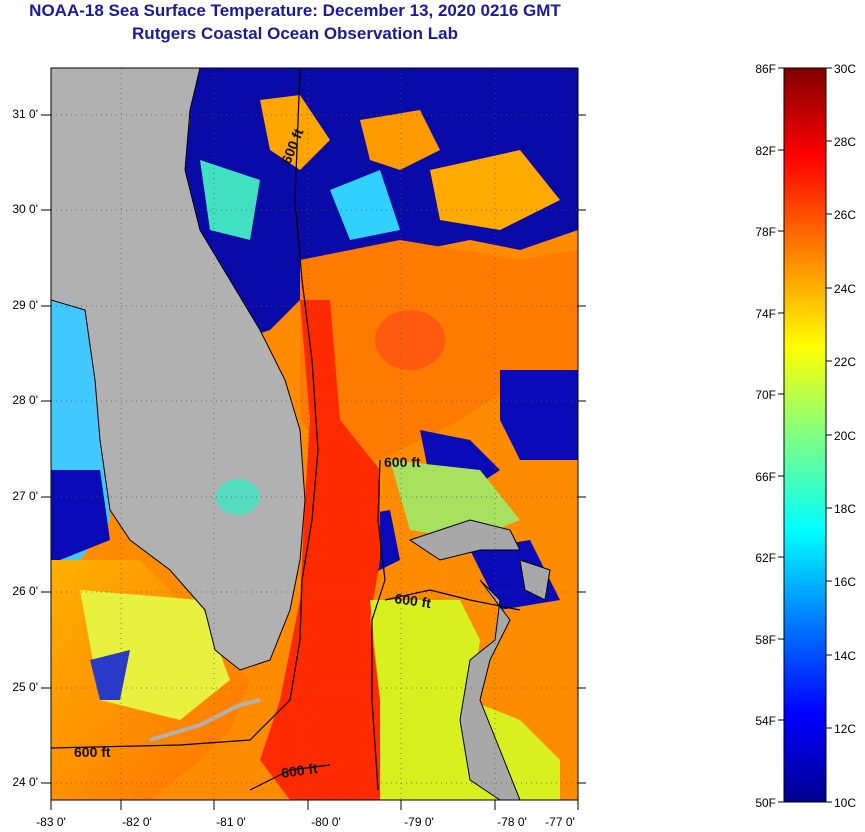 The width and height of the screenshot is (865, 832). What do you see at coordinates (455, 500) in the screenshot?
I see `little-bahama-bank` at bounding box center [455, 500].